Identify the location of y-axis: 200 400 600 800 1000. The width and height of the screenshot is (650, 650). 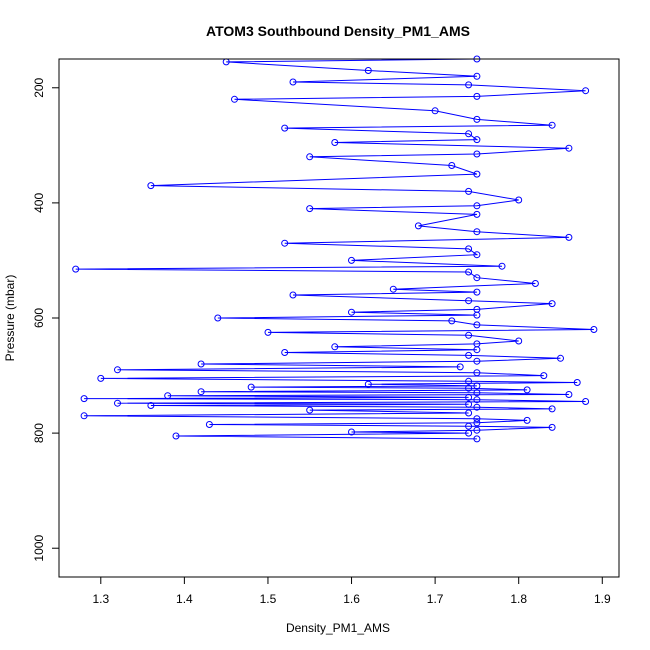
(46, 319).